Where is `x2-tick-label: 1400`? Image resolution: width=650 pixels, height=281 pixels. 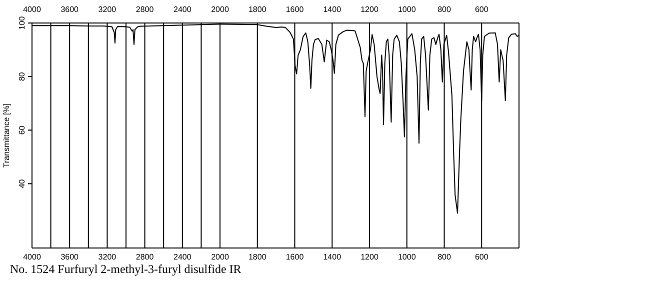 x2-tick-label: 1400 is located at coordinates (332, 9).